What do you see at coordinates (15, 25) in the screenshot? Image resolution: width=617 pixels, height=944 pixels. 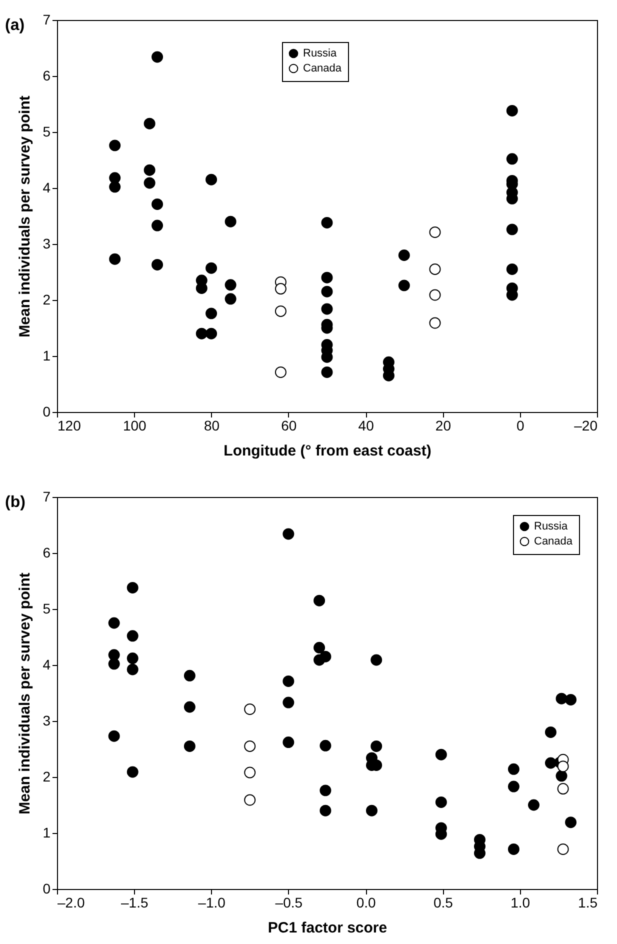 I see `chart-title: (a)` at bounding box center [15, 25].